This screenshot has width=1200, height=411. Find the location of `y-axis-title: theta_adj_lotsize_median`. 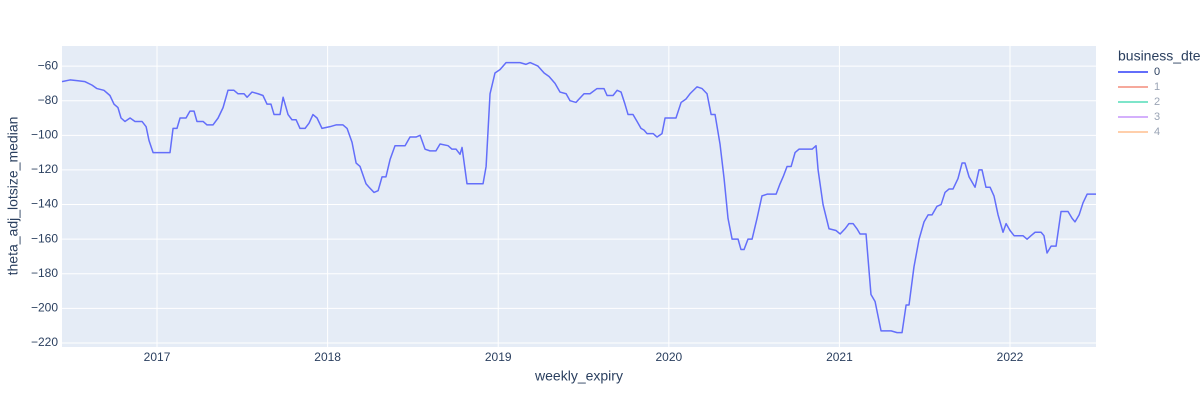

y-axis-title: theta_adj_lotsize_median is located at coordinates (13, 196).